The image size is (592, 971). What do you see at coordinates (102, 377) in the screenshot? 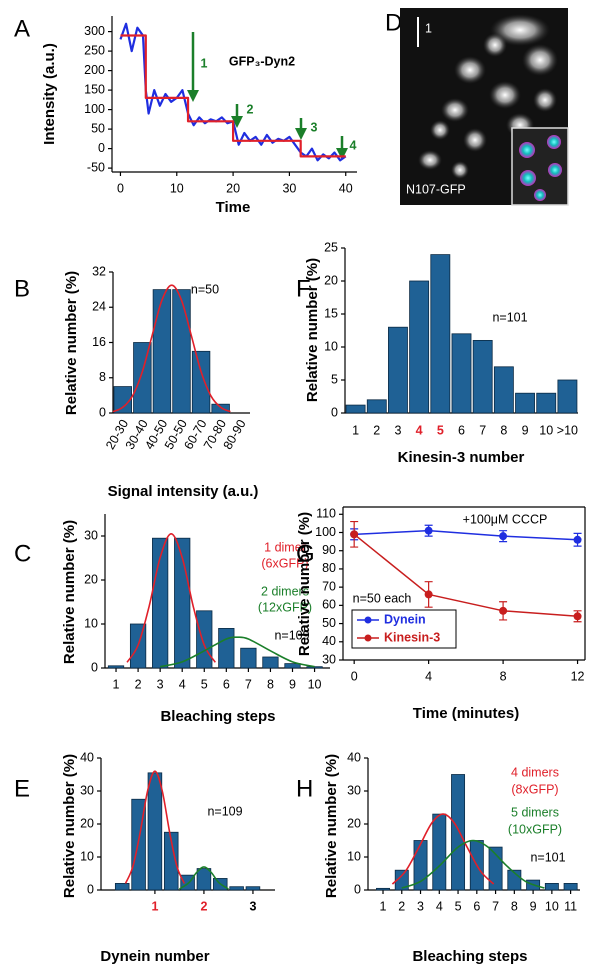
I see `y-tick-label: 8` at bounding box center [102, 377].